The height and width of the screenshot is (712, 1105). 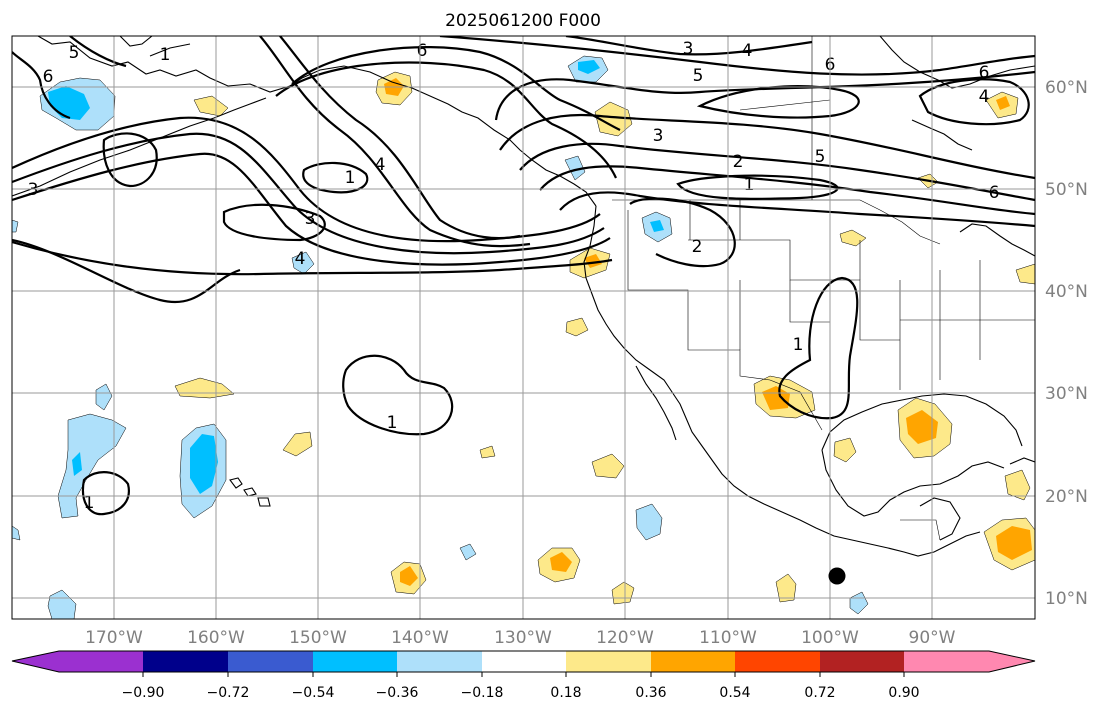 I want to click on lon-label: 150°W, so click(x=318, y=638).